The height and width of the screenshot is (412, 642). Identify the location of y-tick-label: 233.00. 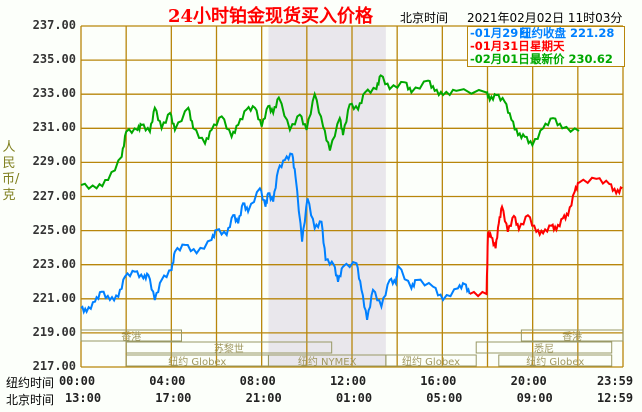
(54, 93).